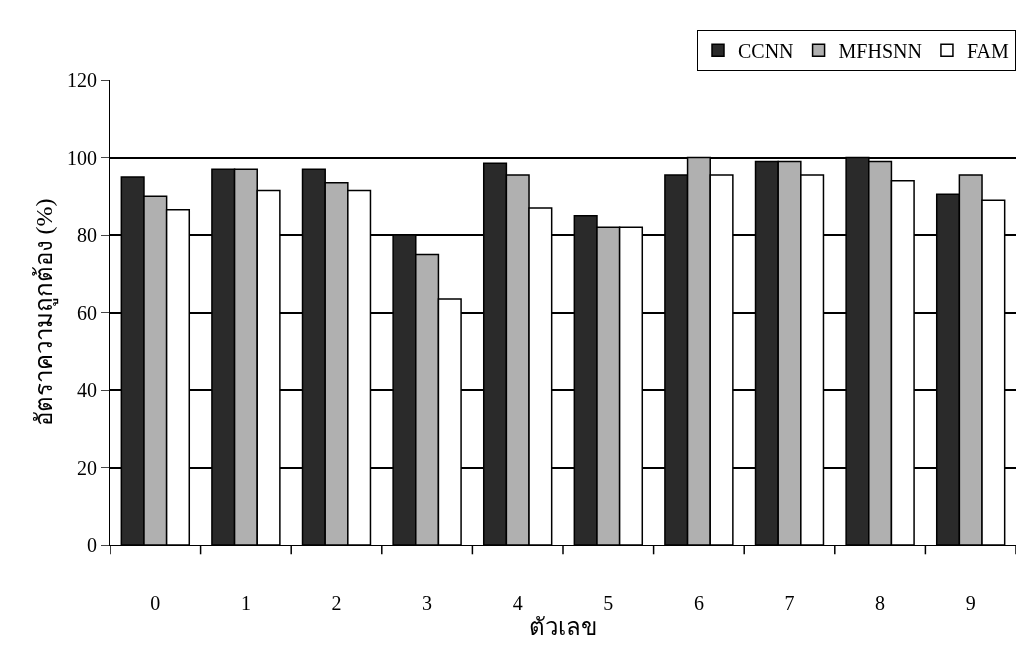 The height and width of the screenshot is (655, 1036). I want to click on x-axis-title: ตัวเลข, so click(563, 627).